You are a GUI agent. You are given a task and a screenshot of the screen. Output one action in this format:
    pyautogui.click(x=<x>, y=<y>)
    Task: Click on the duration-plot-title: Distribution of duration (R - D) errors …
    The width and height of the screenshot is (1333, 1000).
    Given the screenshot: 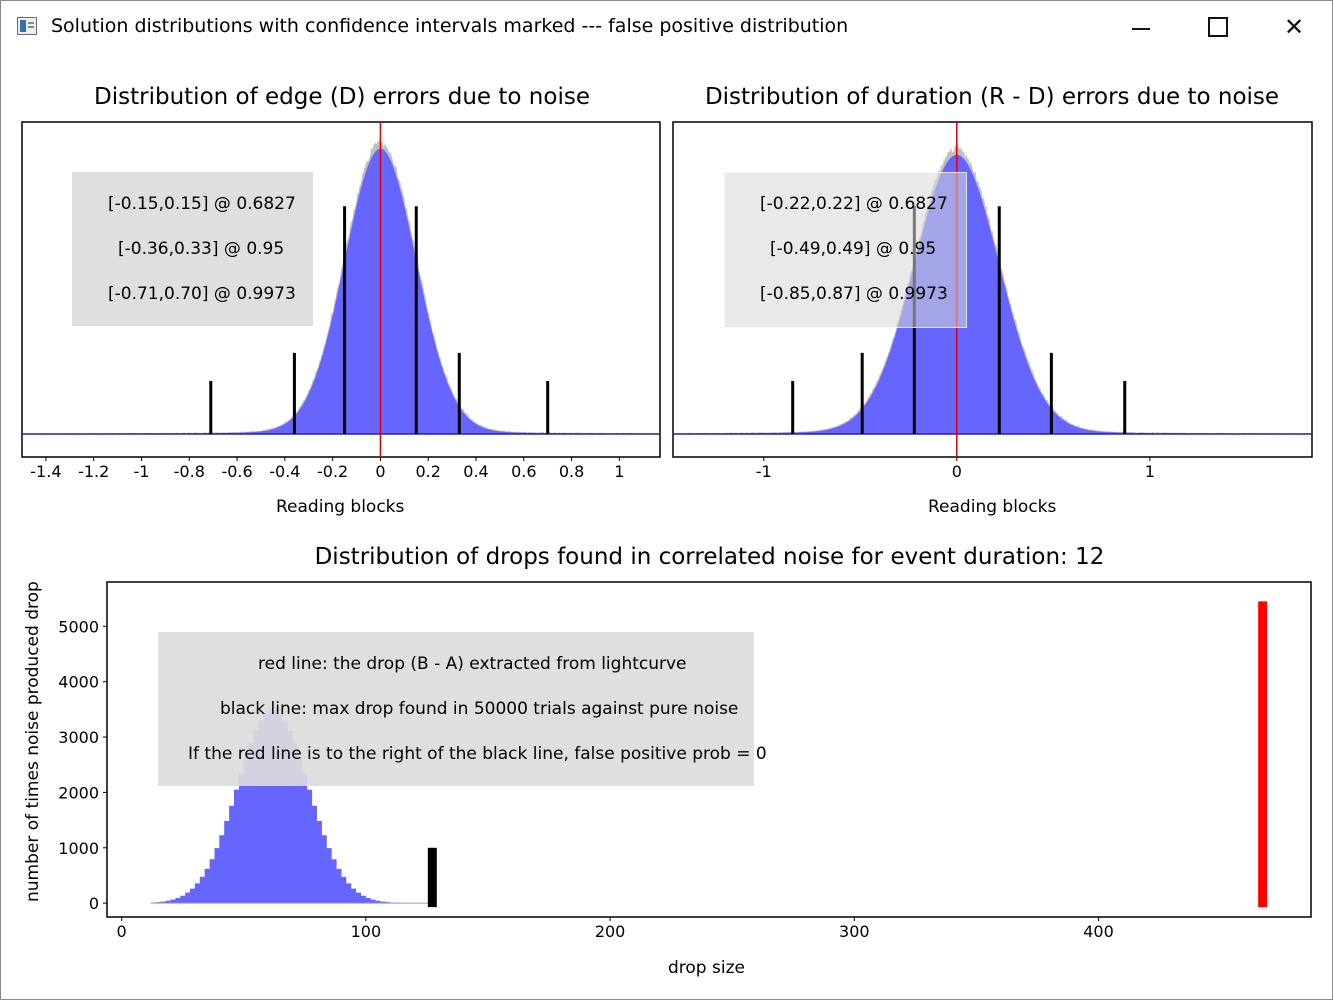 What is the action you would take?
    pyautogui.click(x=992, y=97)
    